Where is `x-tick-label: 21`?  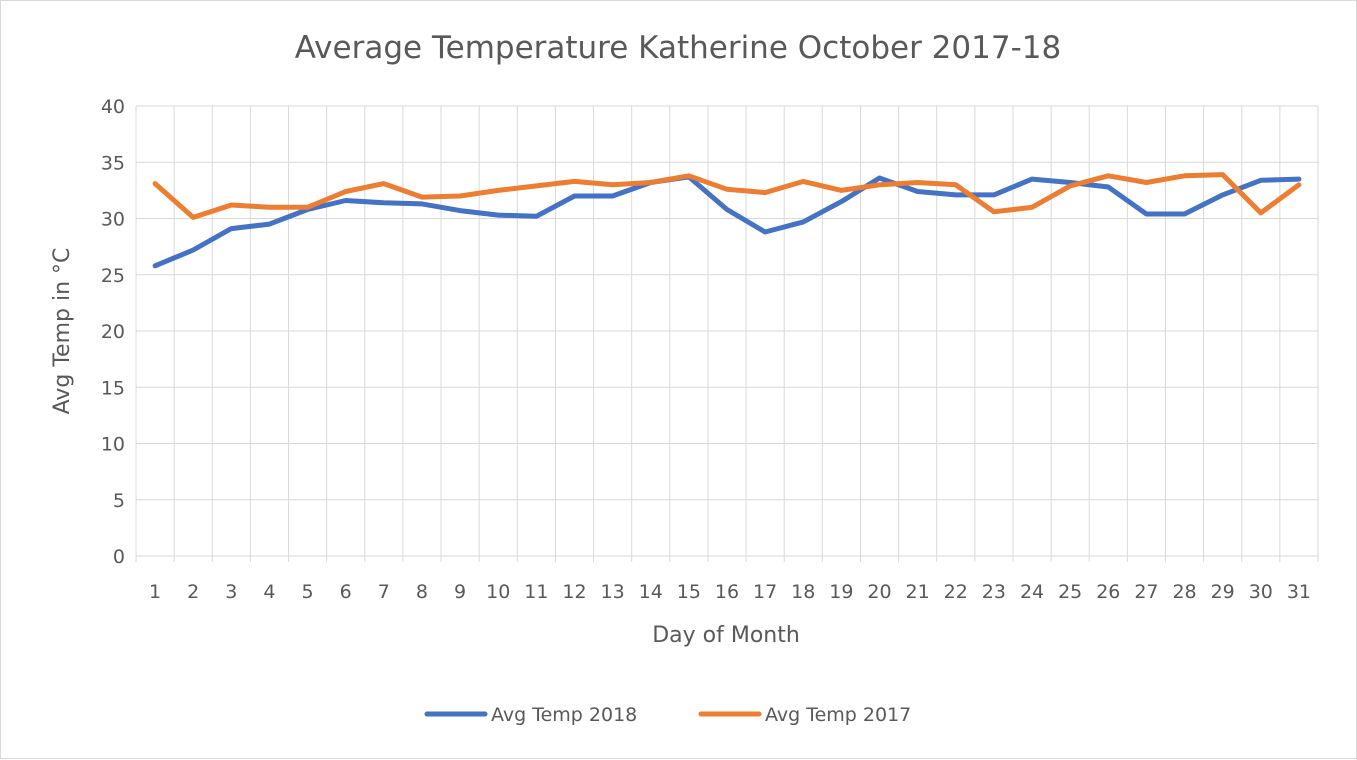 x-tick-label: 21 is located at coordinates (918, 592).